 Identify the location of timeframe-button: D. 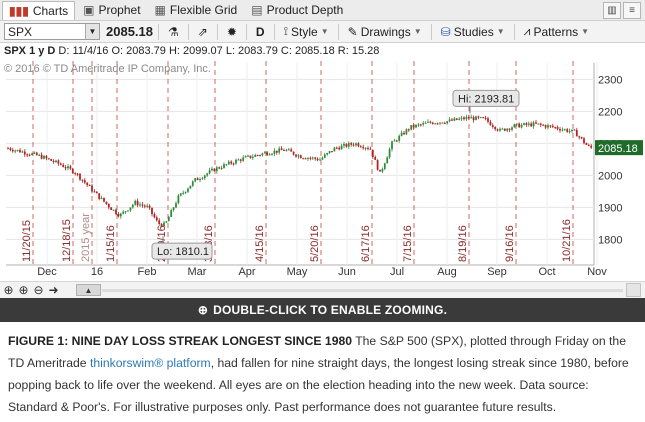
(260, 32).